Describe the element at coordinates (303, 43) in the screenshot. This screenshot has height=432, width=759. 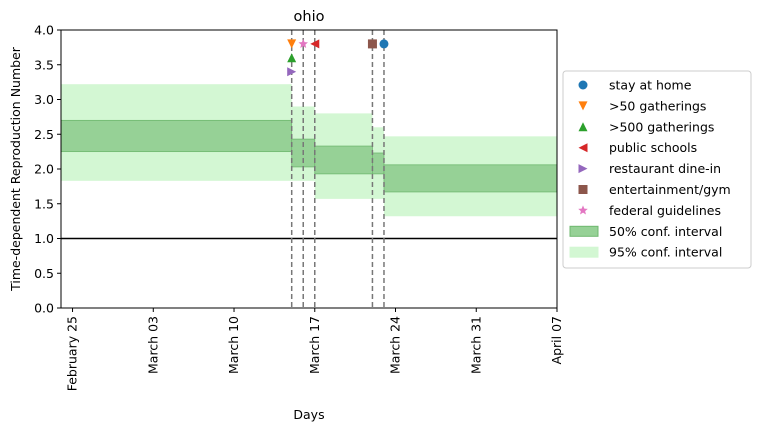
I see `marker-federal-guidelines` at that location.